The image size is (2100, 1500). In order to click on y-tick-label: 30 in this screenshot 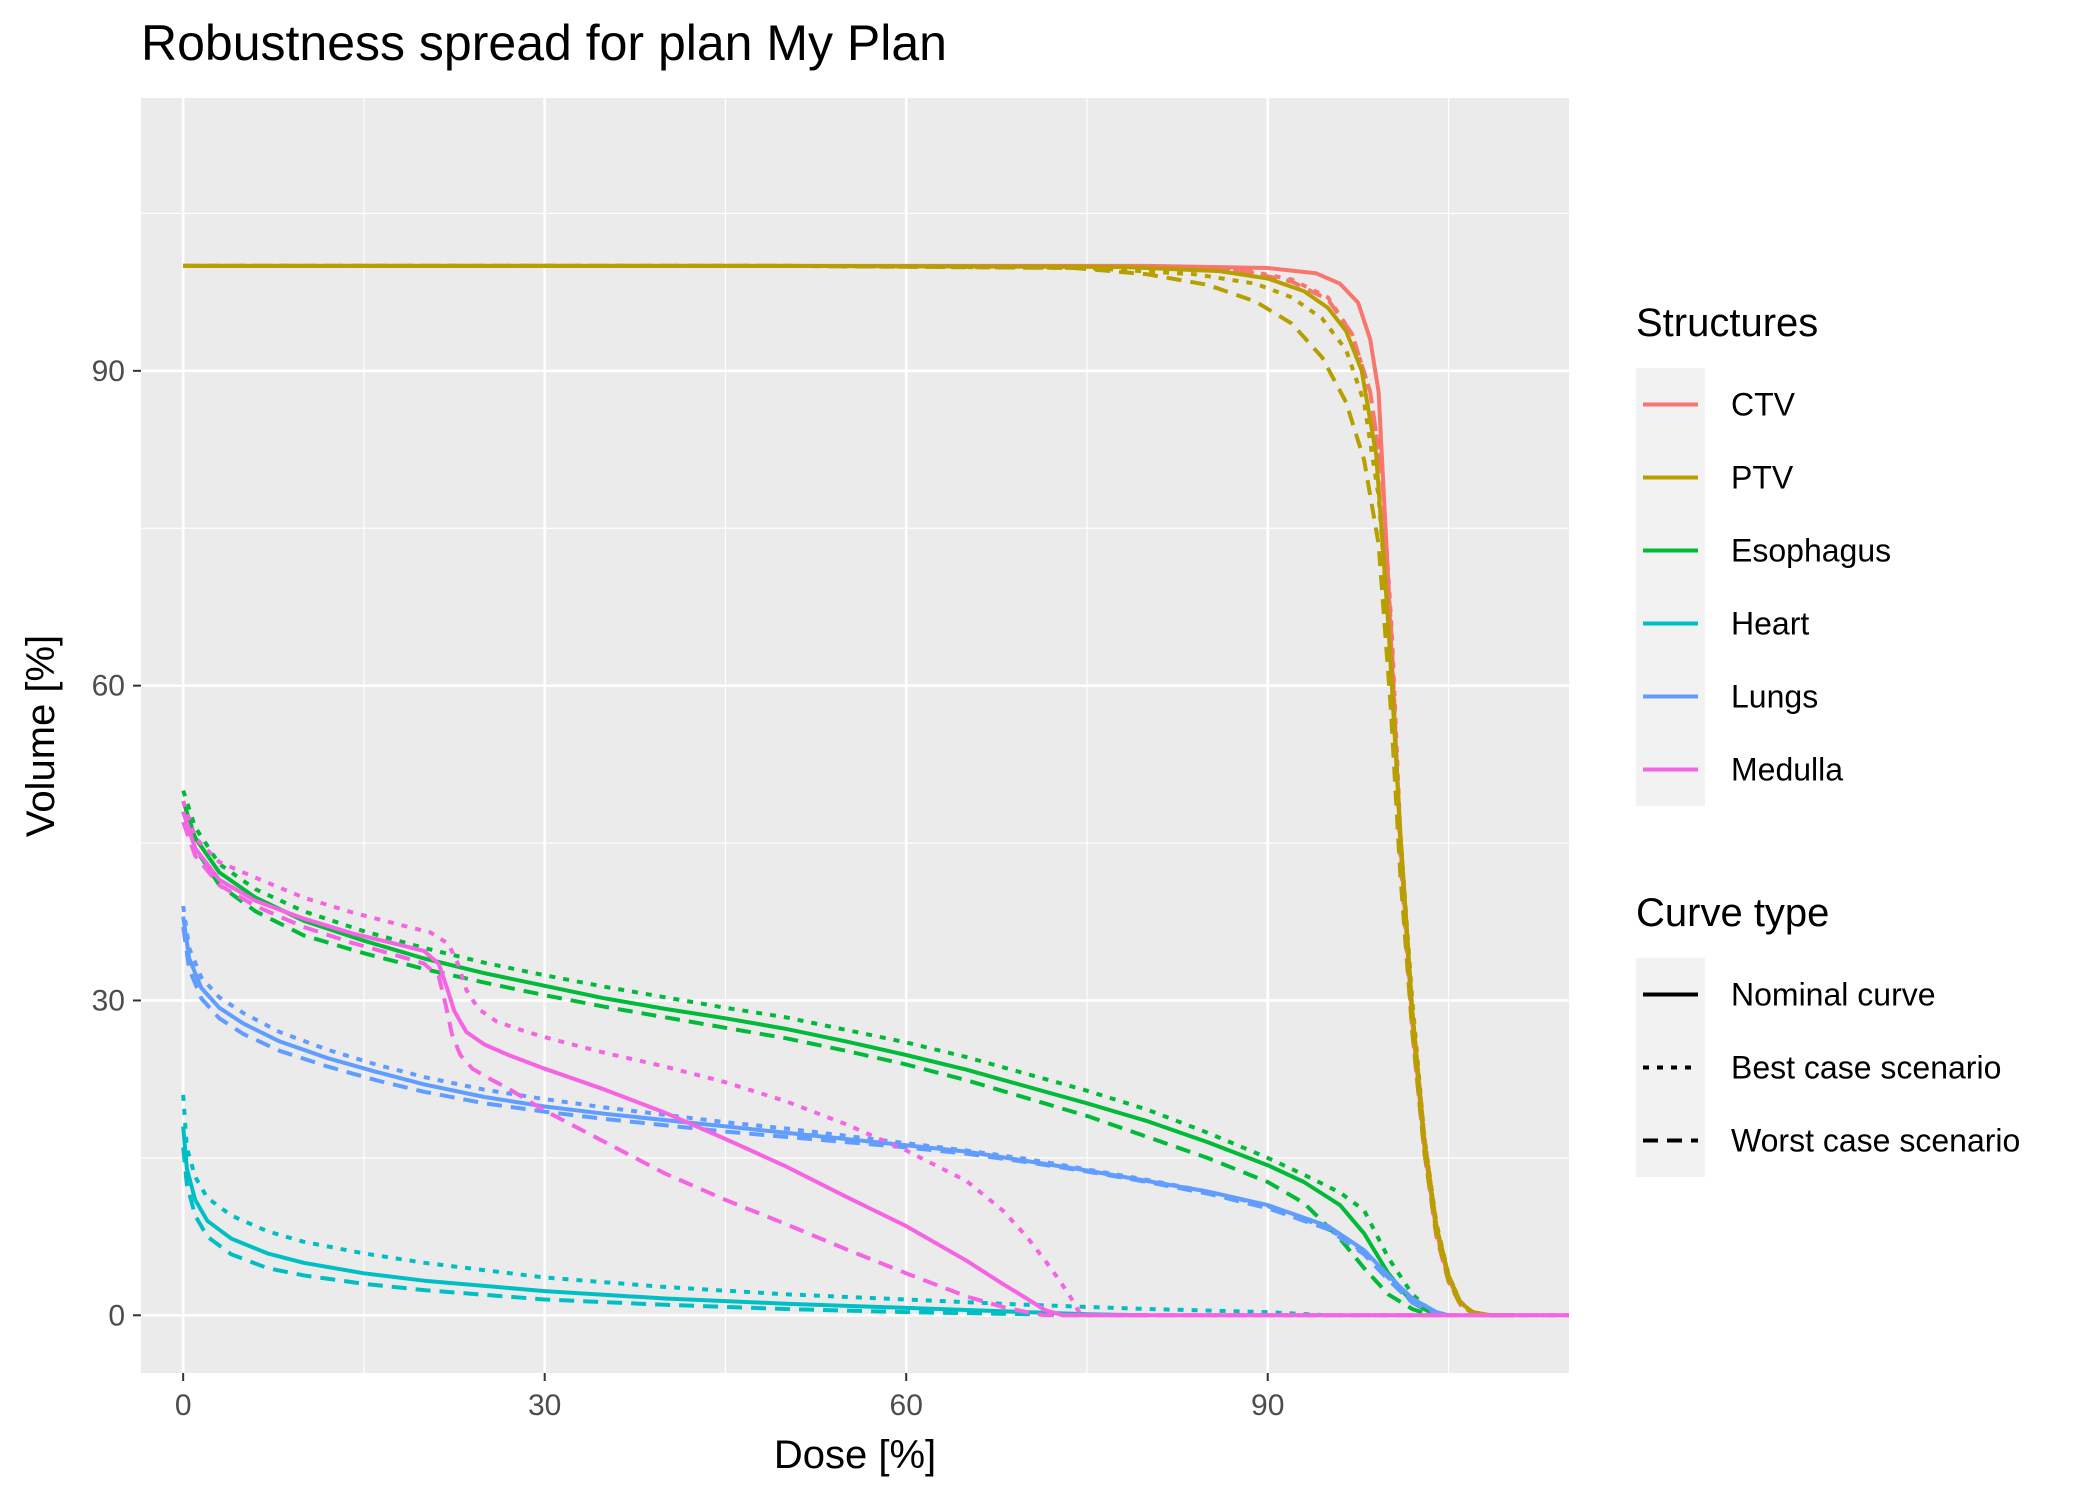, I will do `click(108, 1000)`.